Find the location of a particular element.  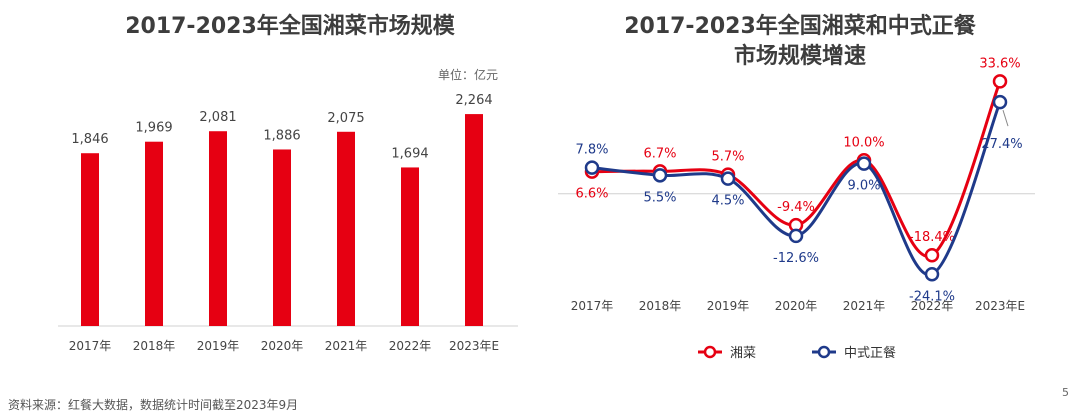

legend-label: 湘菜 is located at coordinates (743, 353).